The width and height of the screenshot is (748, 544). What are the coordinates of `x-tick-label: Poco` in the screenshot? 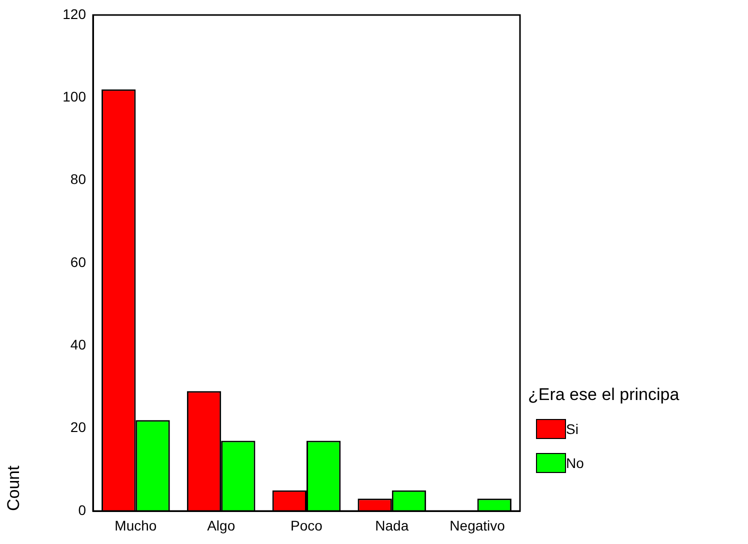 It's located at (306, 525).